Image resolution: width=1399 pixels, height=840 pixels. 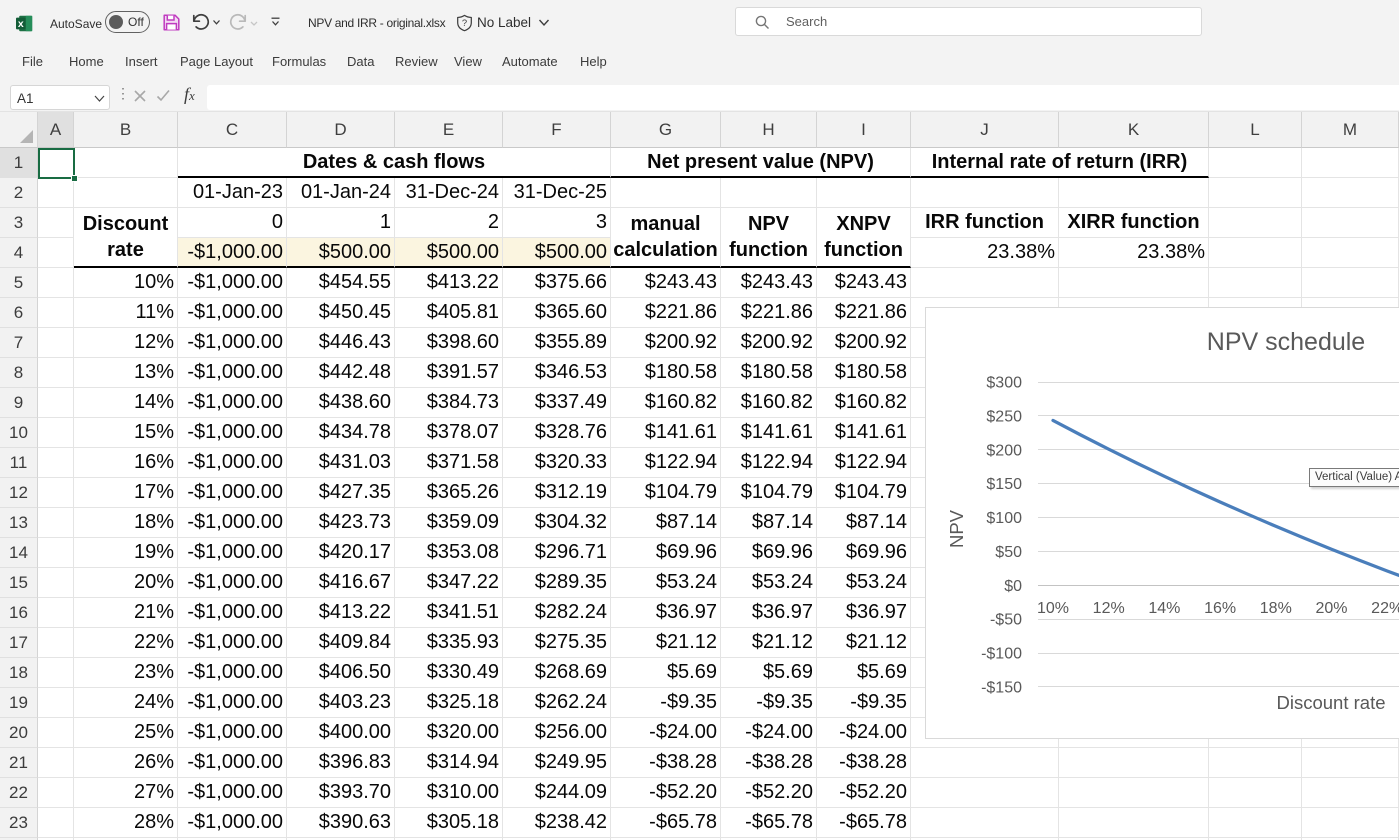 I want to click on svg-text: Discount rate, so click(x=1331, y=702).